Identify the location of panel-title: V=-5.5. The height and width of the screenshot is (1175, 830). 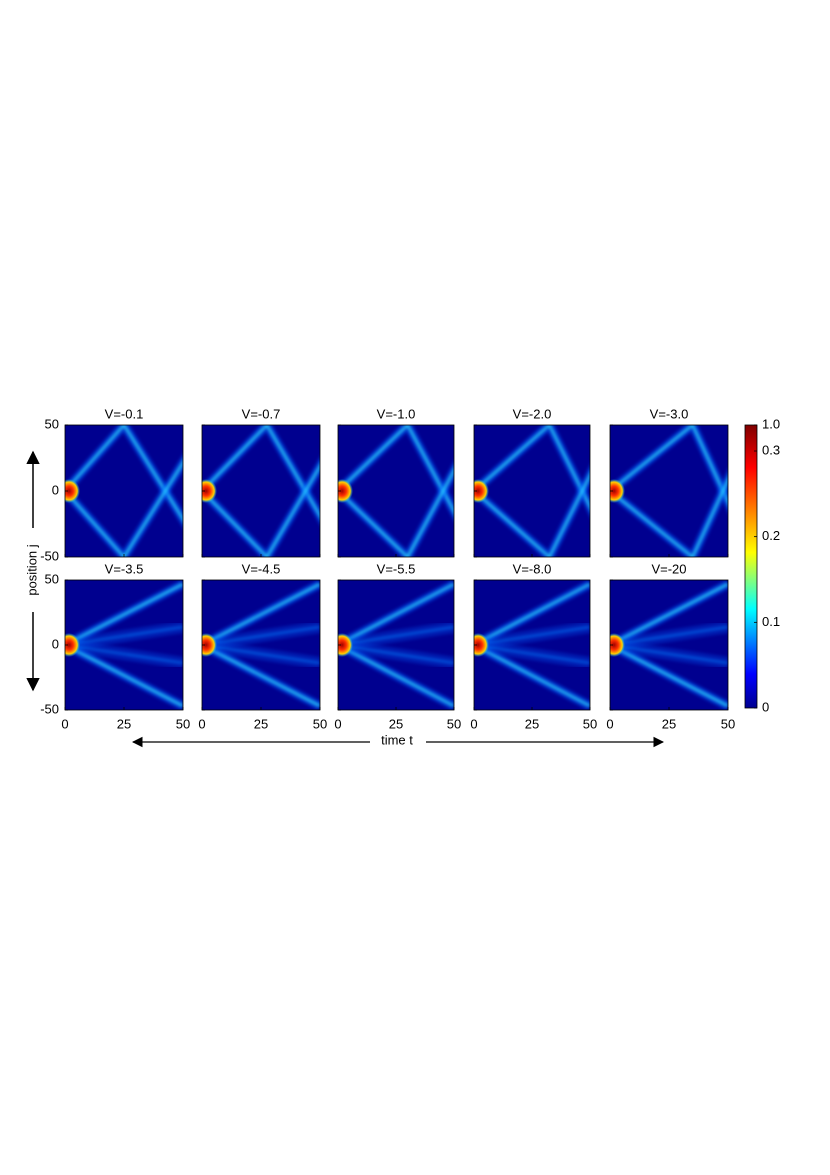
(396, 568).